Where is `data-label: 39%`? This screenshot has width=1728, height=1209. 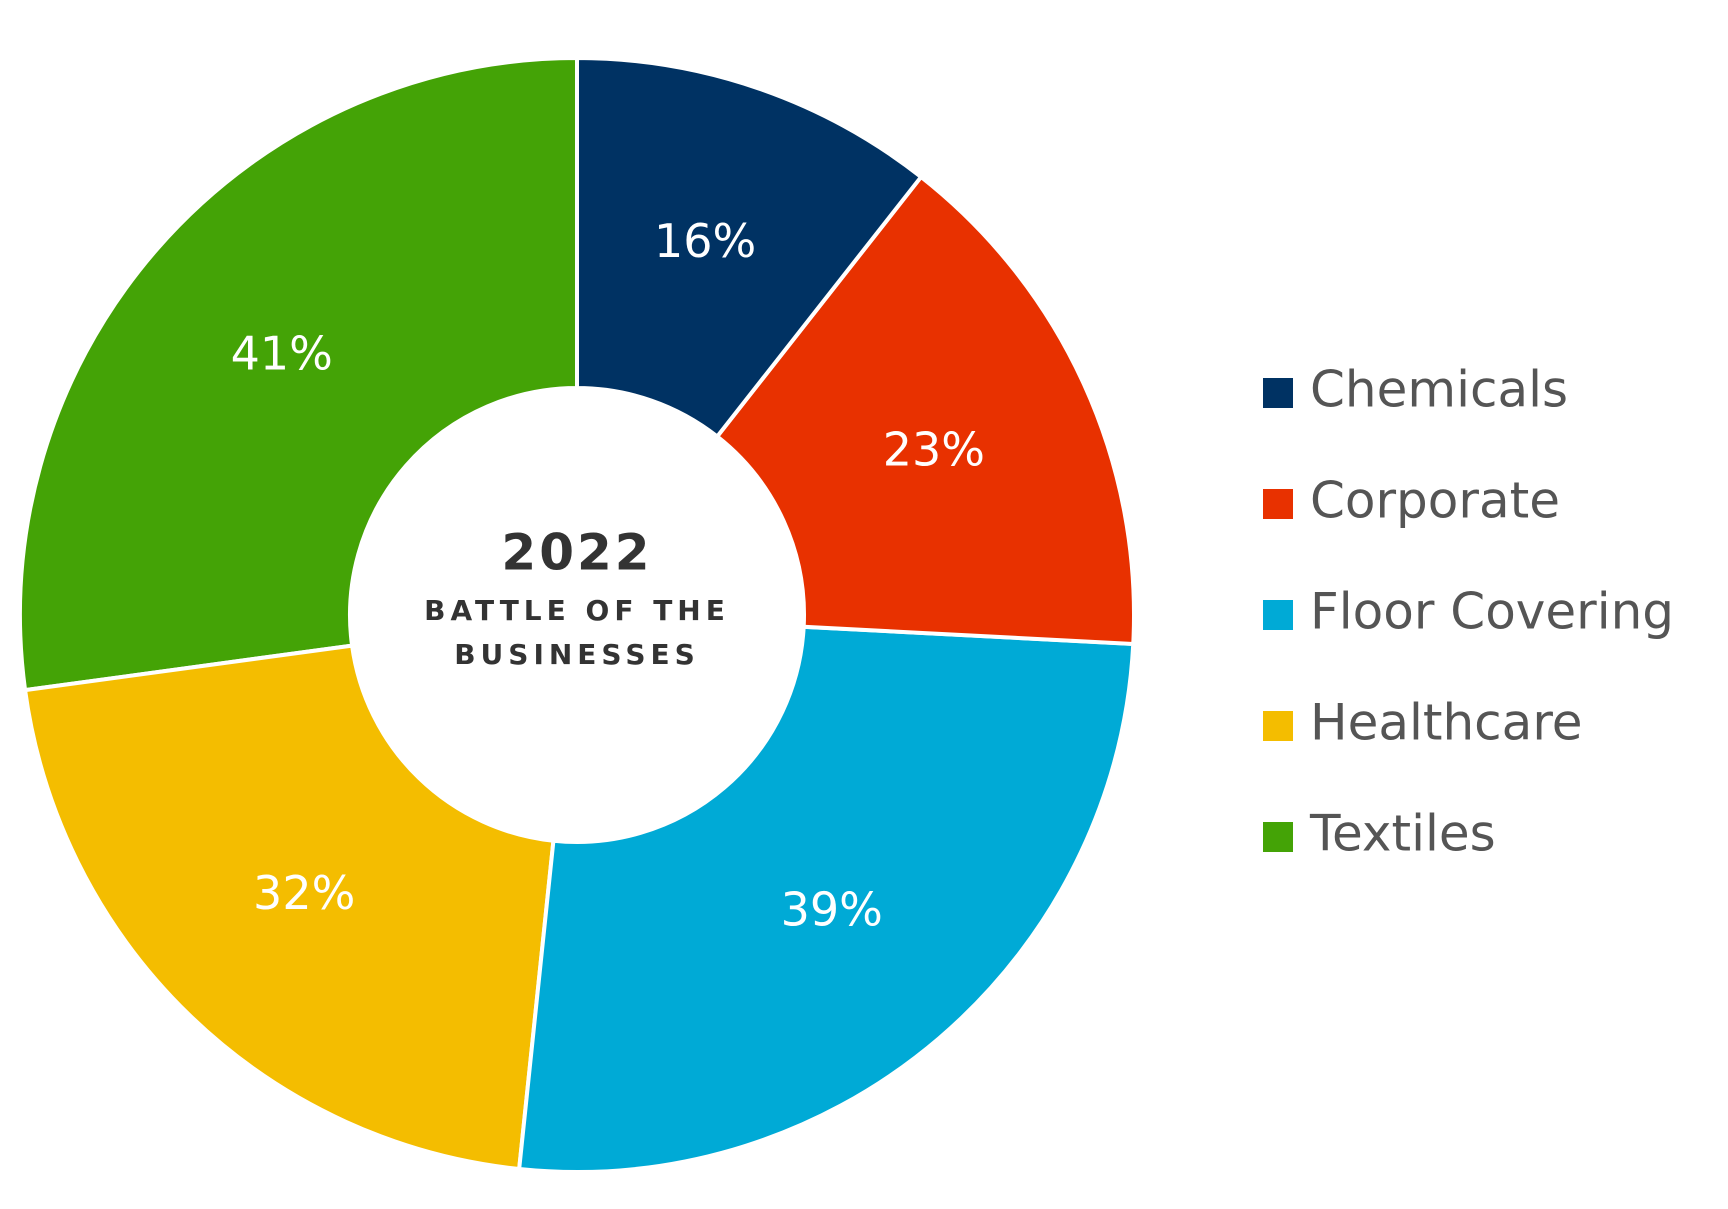 data-label: 39% is located at coordinates (832, 909).